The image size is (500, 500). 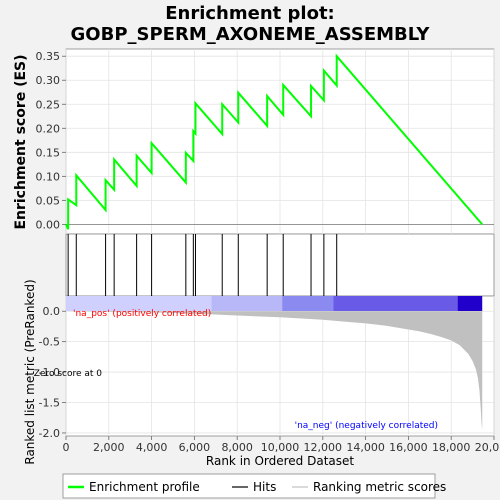 I want to click on es-tick-label: 0.15, so click(x=48, y=152).